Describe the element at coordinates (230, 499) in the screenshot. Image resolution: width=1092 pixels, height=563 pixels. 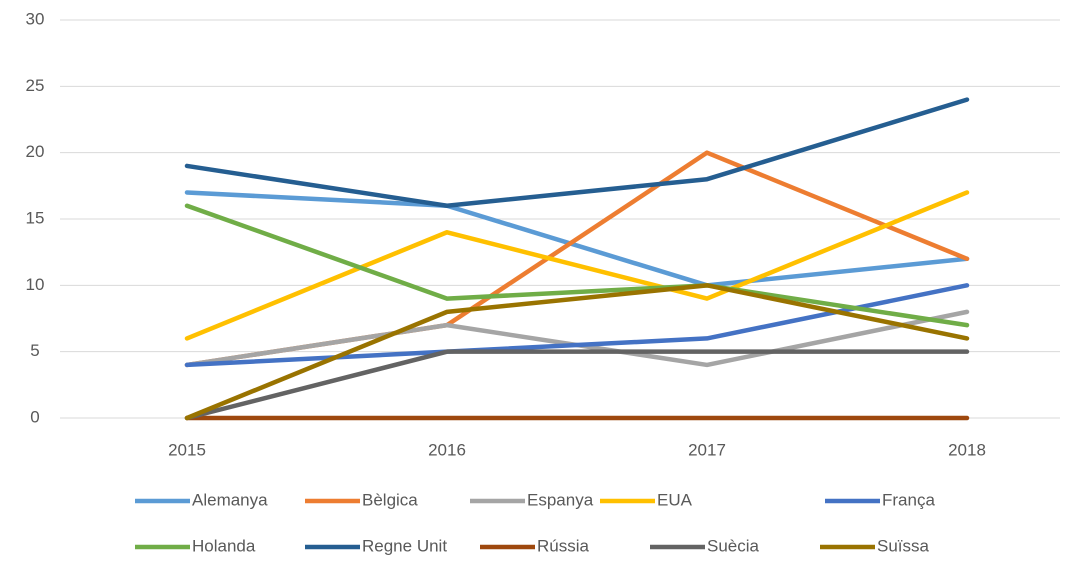
I see `legend-label: Alemanya` at that location.